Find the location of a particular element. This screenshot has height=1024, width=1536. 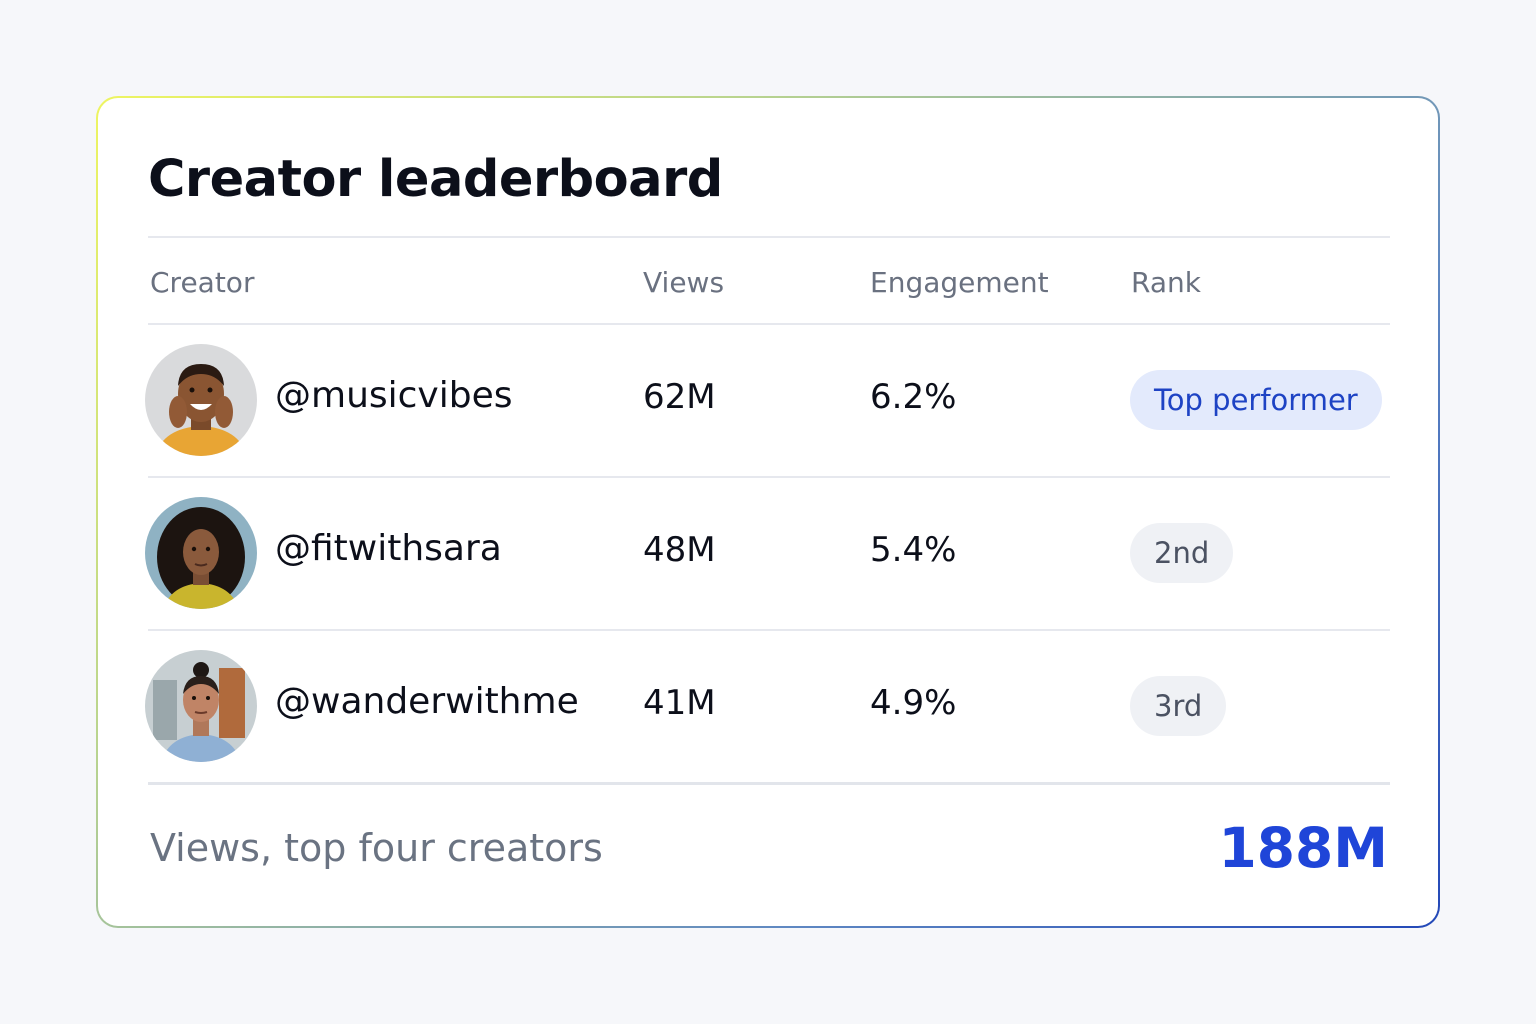

engagement-value: 6.2% is located at coordinates (913, 397).